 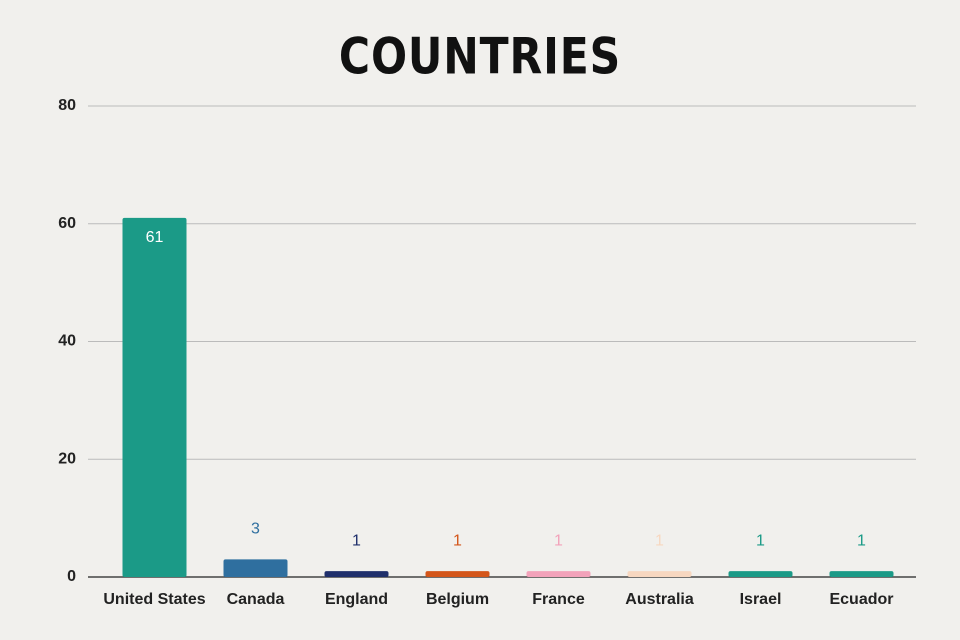 What do you see at coordinates (256, 599) in the screenshot?
I see `x-tick-label: Canada` at bounding box center [256, 599].